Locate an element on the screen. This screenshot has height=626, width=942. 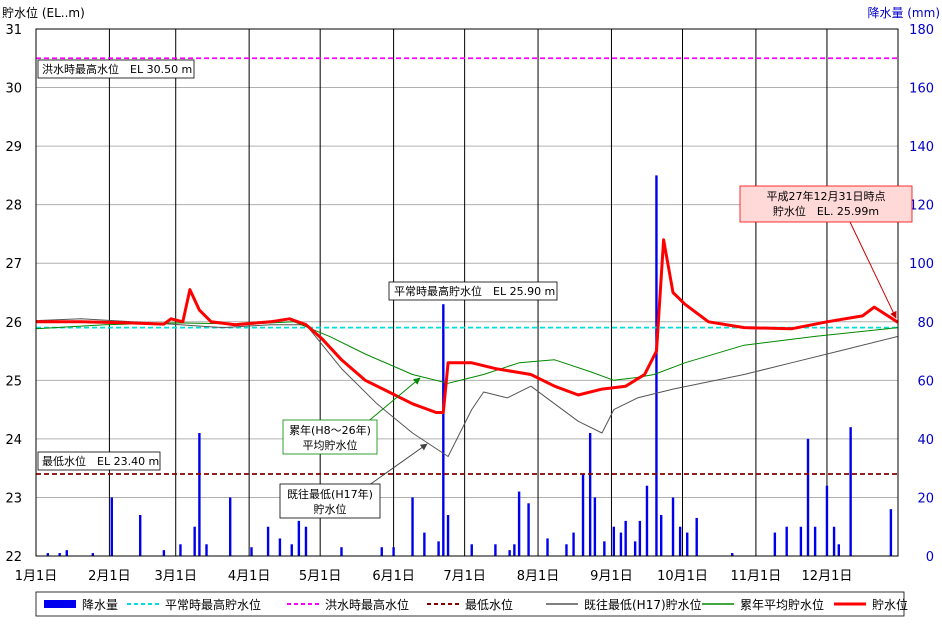
x-tick-label: 10月1日 is located at coordinates (682, 576).